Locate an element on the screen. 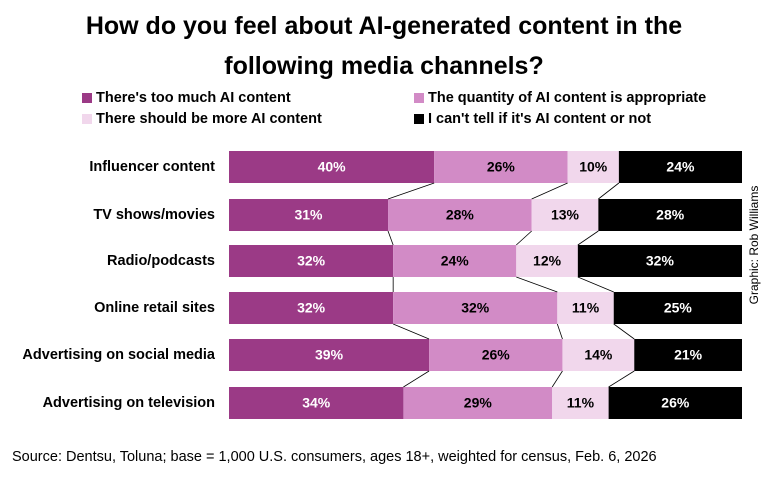 This screenshot has width=768, height=481. category-label: TV shows/movies is located at coordinates (154, 215).